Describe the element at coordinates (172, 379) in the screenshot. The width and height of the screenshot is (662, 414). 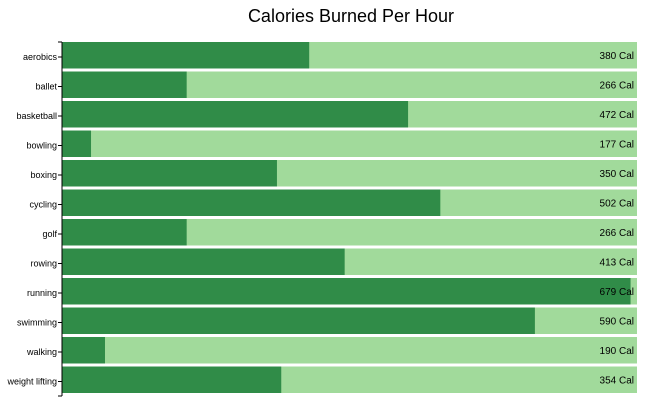
I see `bar-weight-lifting` at that location.